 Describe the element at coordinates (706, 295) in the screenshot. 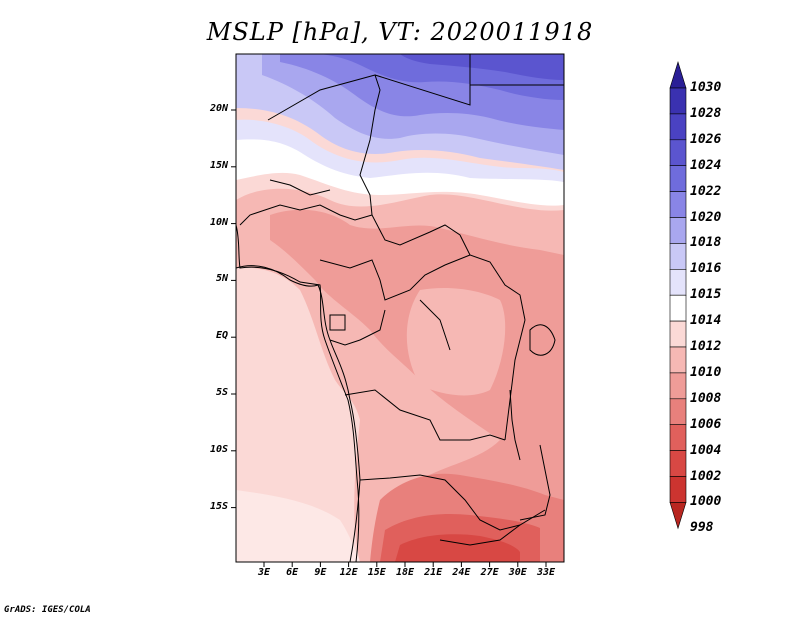

I see `colorbar-label: 1015` at that location.